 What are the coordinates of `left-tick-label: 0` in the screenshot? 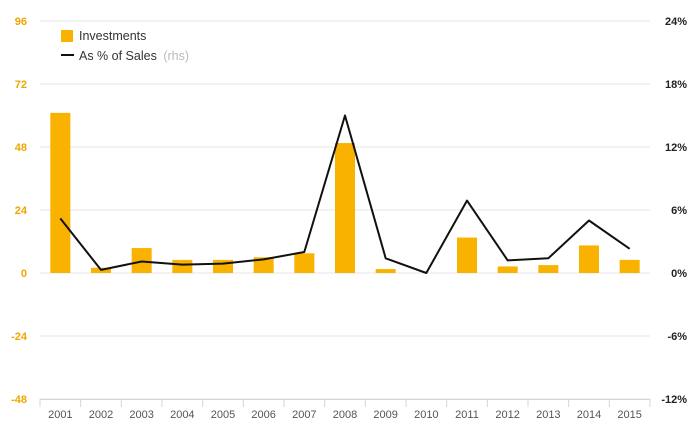 It's located at (24, 274).